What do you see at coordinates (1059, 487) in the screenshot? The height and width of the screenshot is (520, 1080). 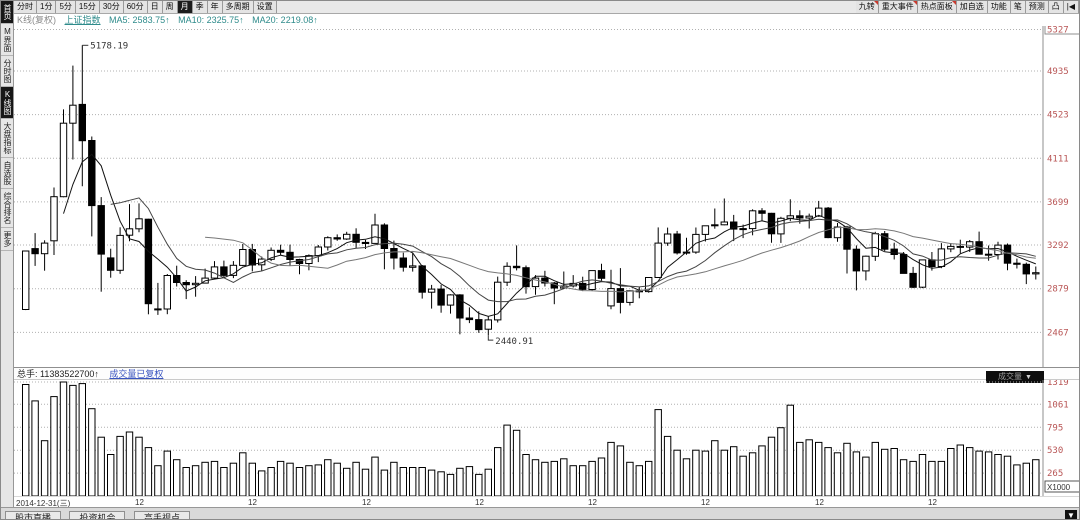 I see `svg-text: X1000` at bounding box center [1059, 487].